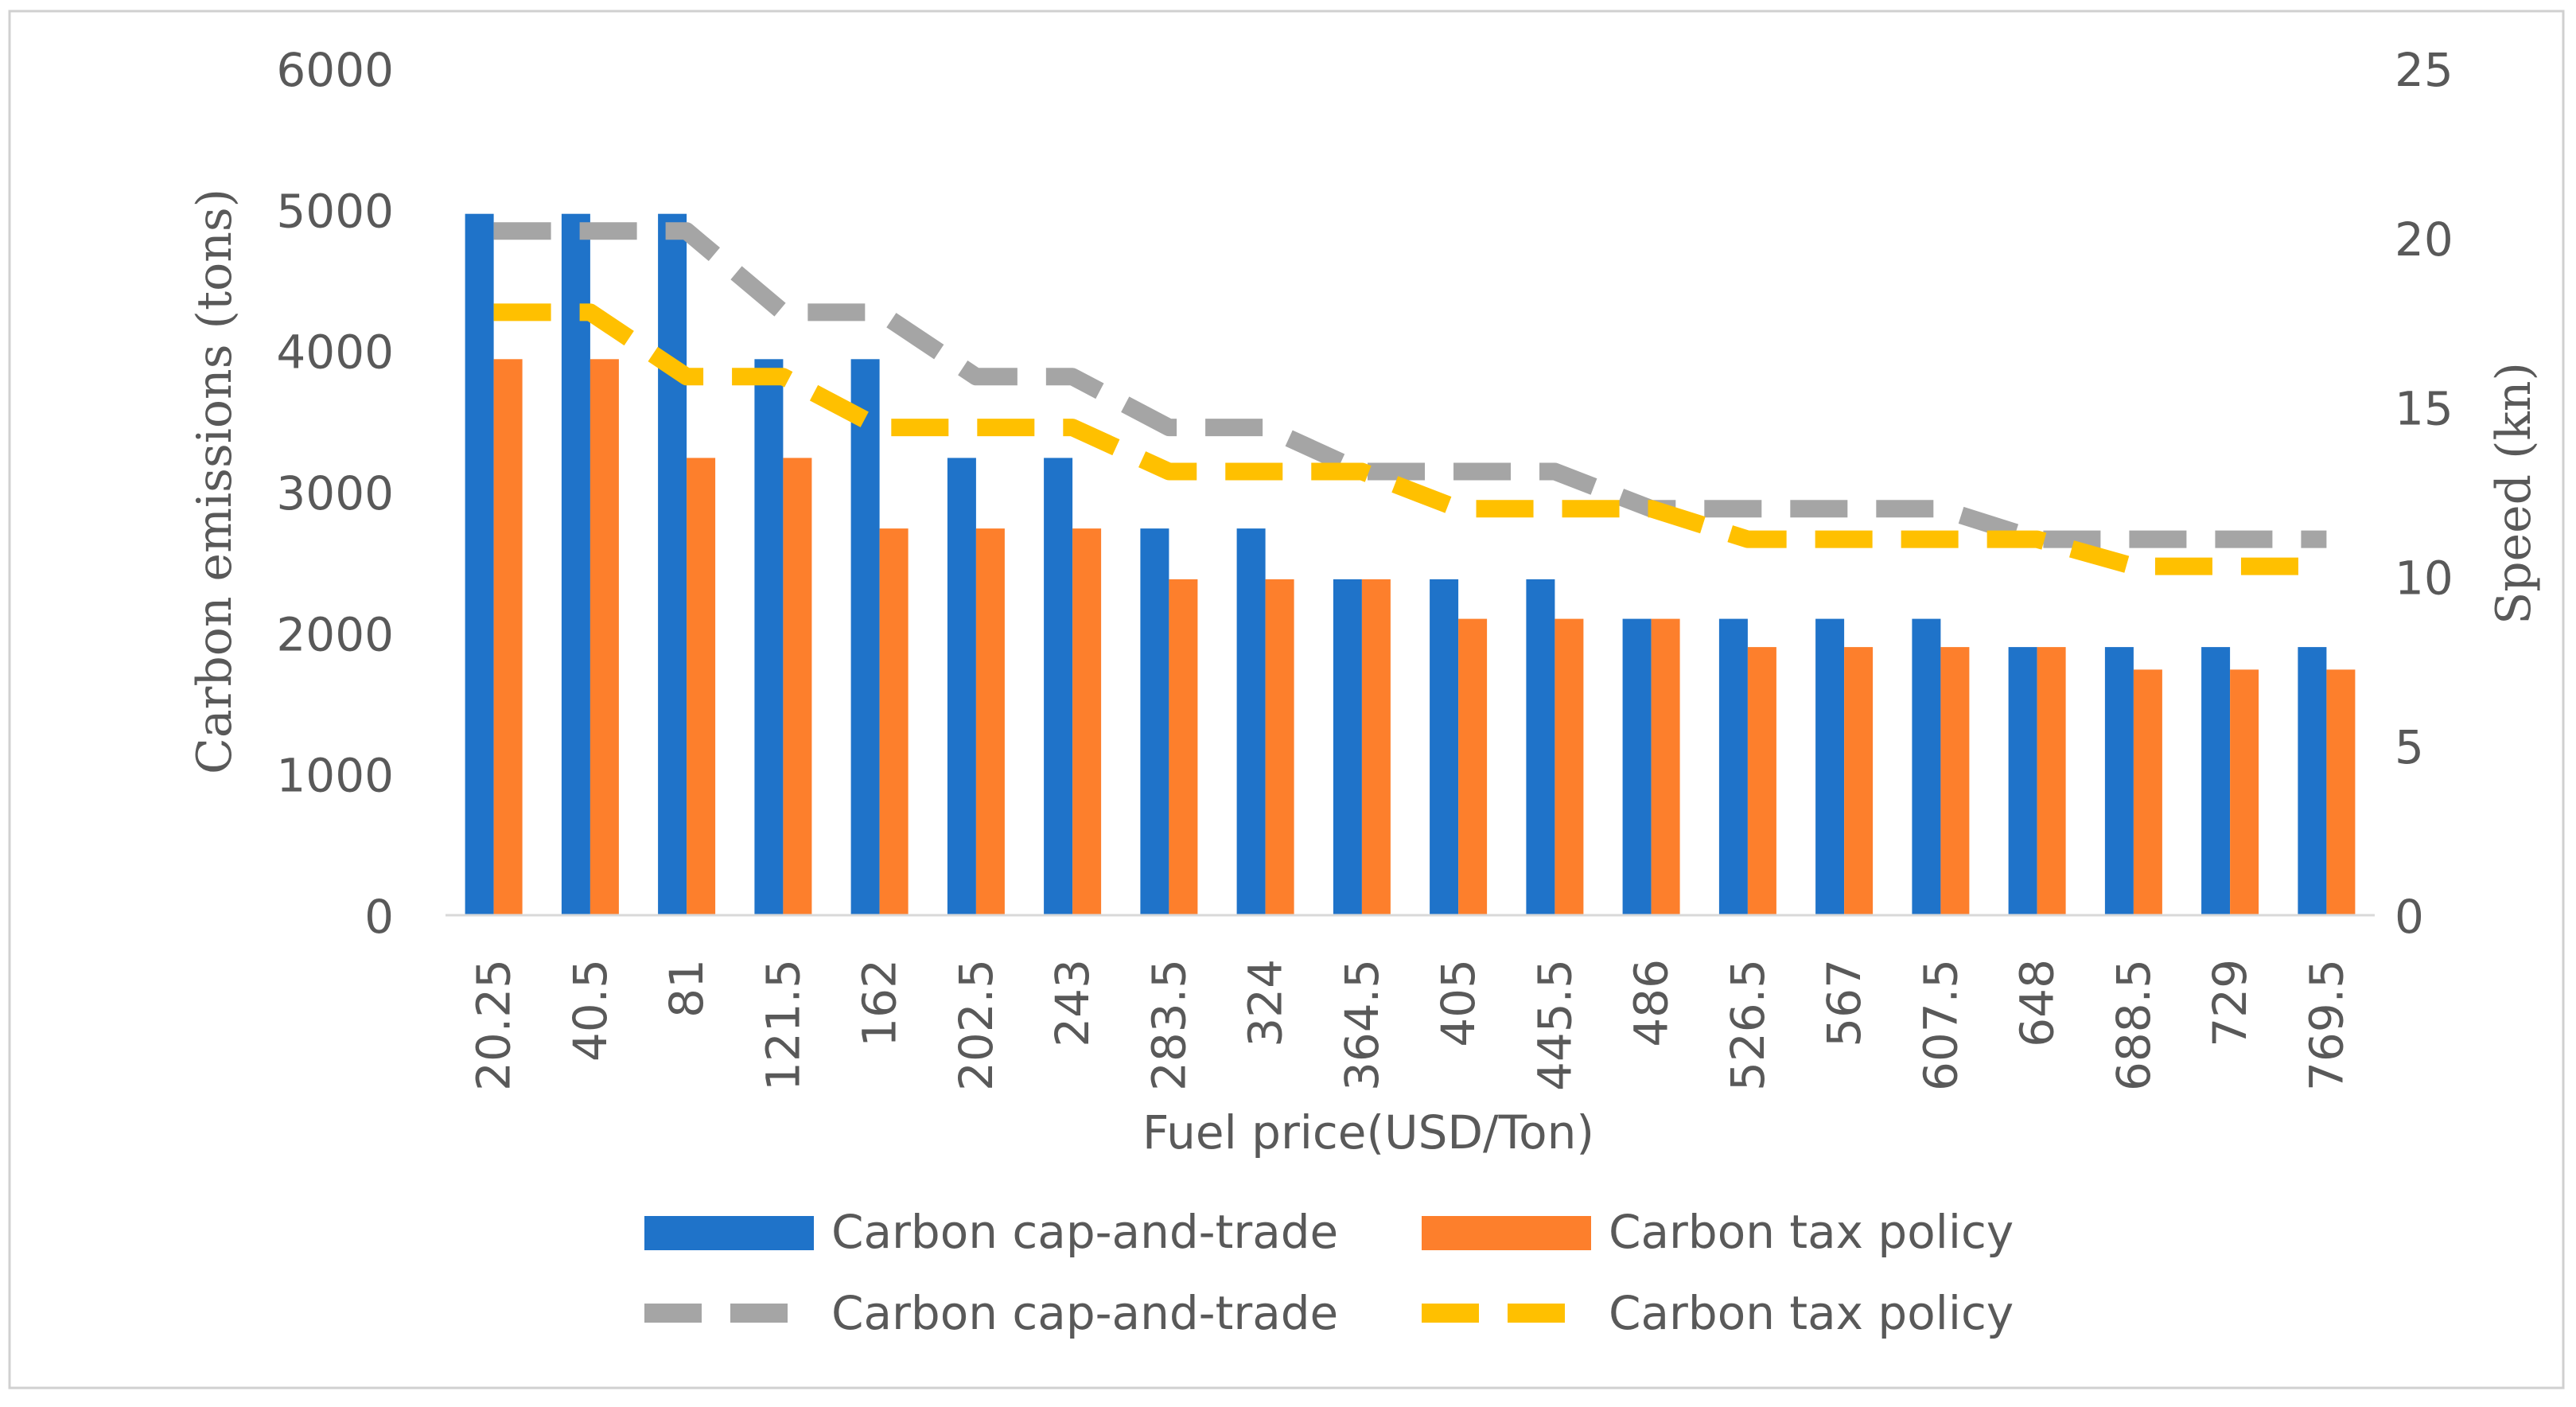 This screenshot has width=2576, height=1407. Describe the element at coordinates (2424, 70) in the screenshot. I see `y2-tick-label: 25` at that location.